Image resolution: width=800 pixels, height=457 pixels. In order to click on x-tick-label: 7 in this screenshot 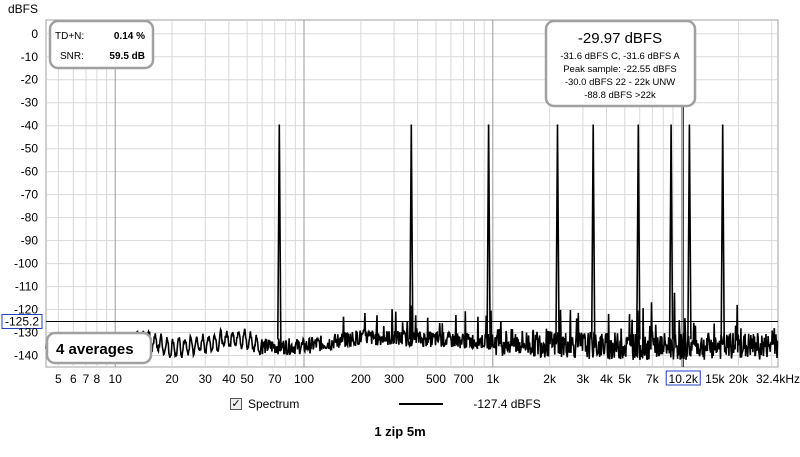, I will do `click(86, 379)`.